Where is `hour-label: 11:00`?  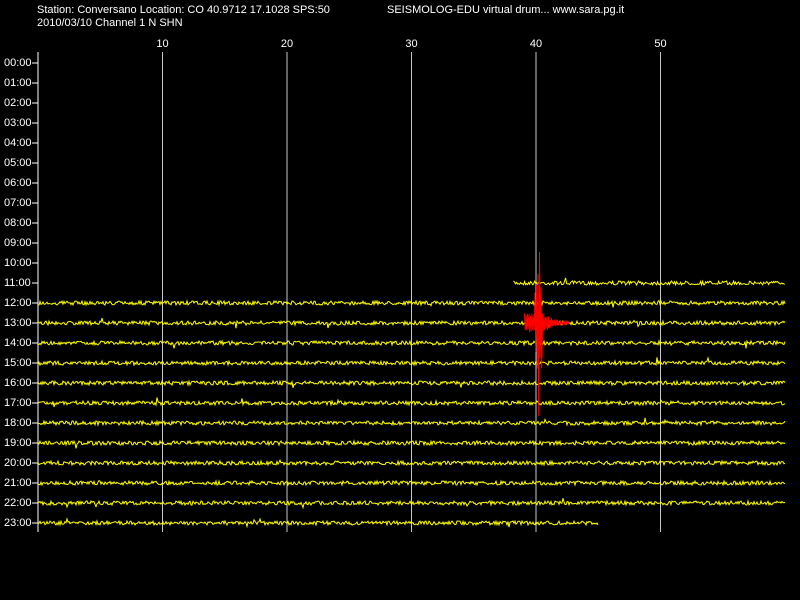 hour-label: 11:00 is located at coordinates (17, 283).